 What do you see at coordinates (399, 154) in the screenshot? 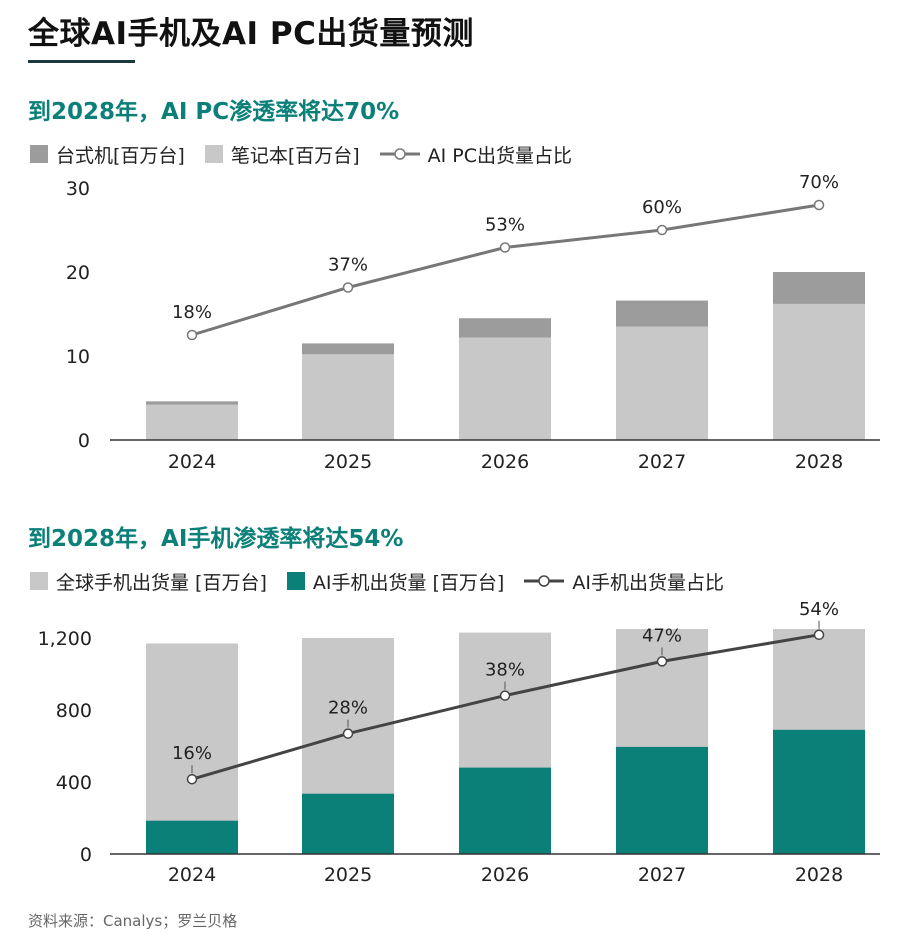
I see `legend-aipc-share-line` at bounding box center [399, 154].